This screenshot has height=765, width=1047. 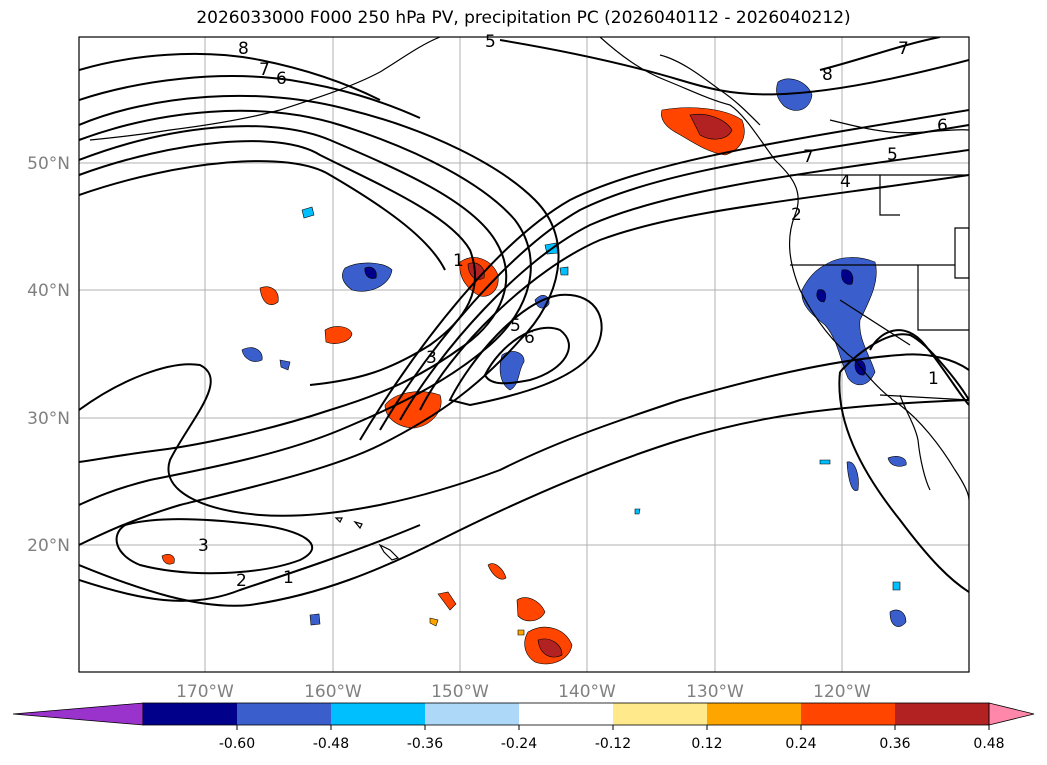 I want to click on colorbar-extend-min, so click(x=78, y=714).